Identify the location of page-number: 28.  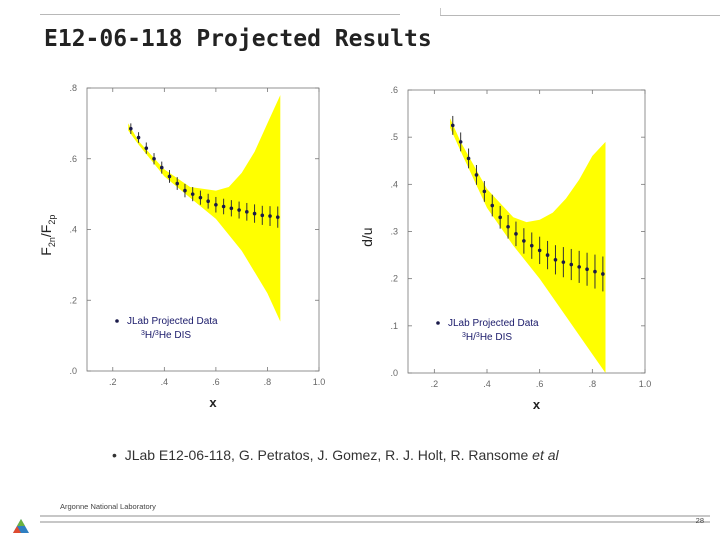
(699, 520).